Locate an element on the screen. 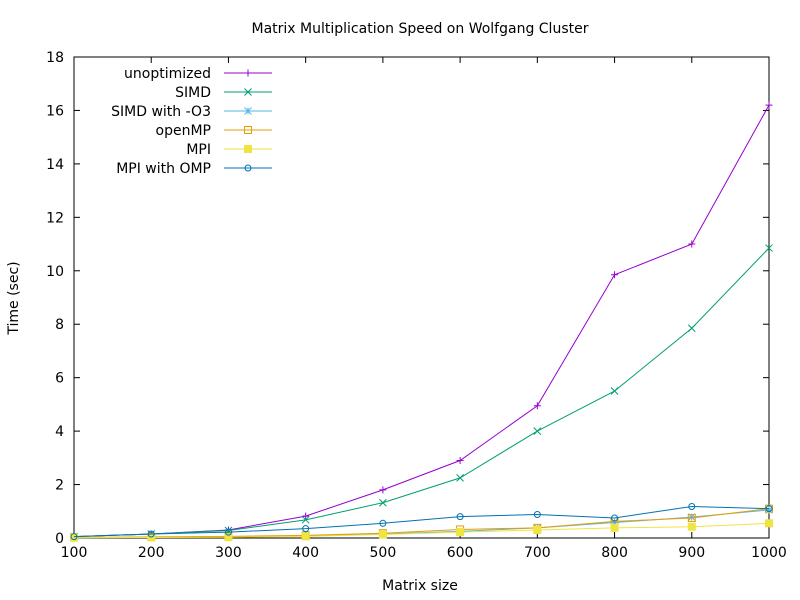  series-simd-with-o3 is located at coordinates (421, 524).